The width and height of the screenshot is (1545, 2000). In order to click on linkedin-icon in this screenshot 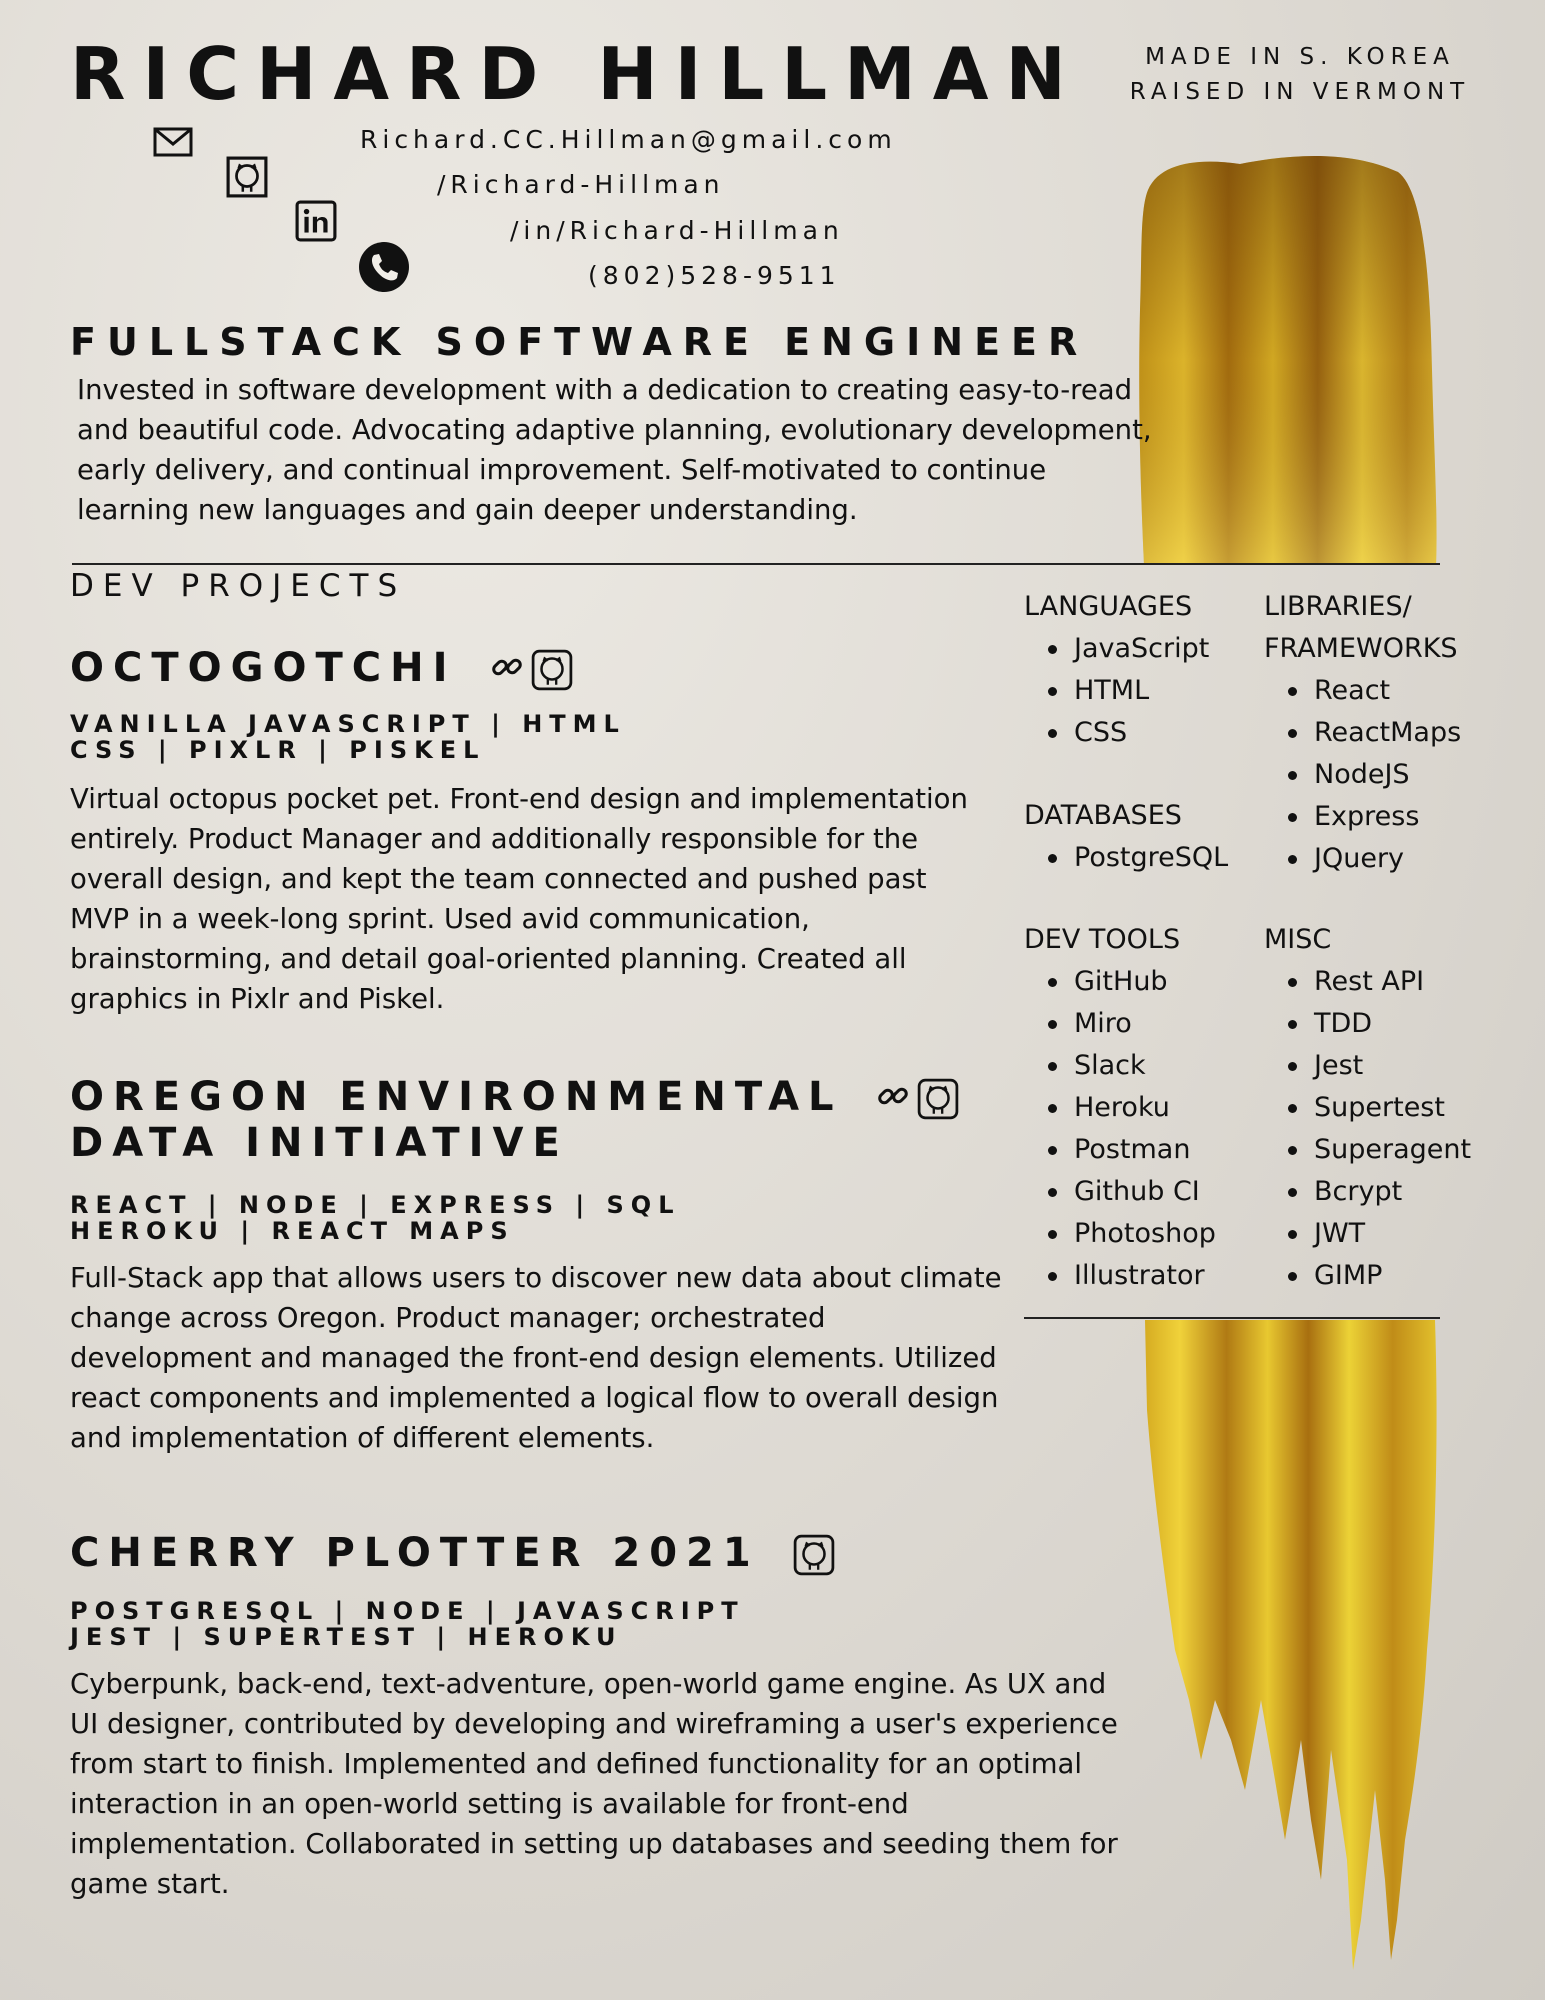, I will do `click(316, 221)`.